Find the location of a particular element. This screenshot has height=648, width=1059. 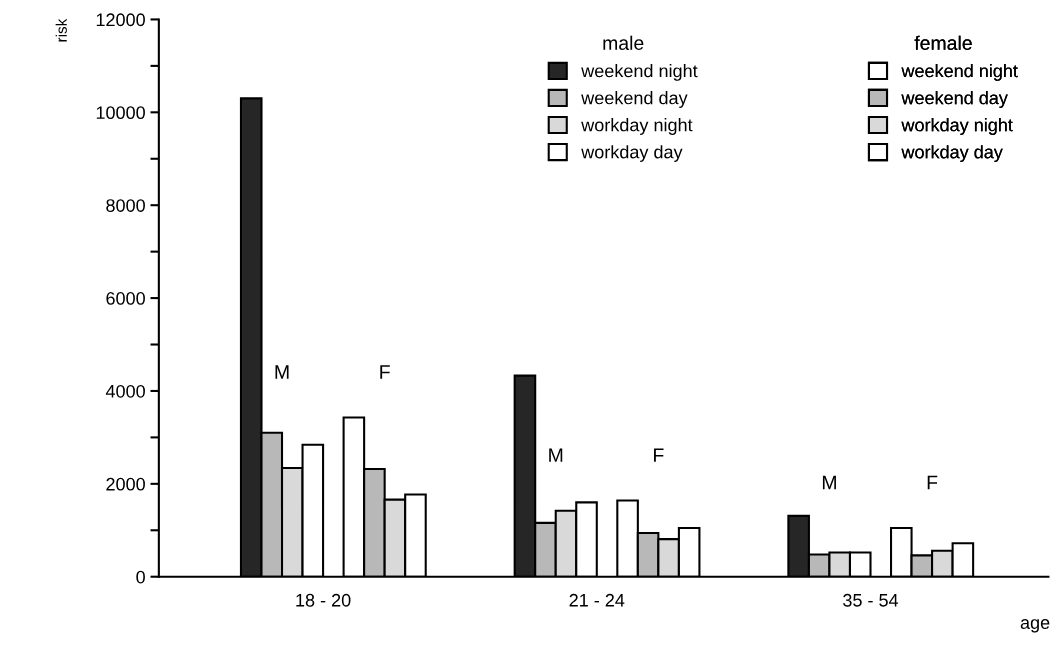

y-axis-title: risk is located at coordinates (61, 30).